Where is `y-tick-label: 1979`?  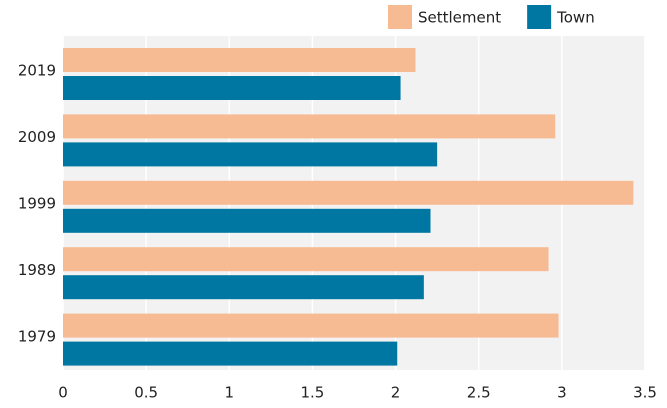
y-tick-label: 1979 is located at coordinates (37, 336).